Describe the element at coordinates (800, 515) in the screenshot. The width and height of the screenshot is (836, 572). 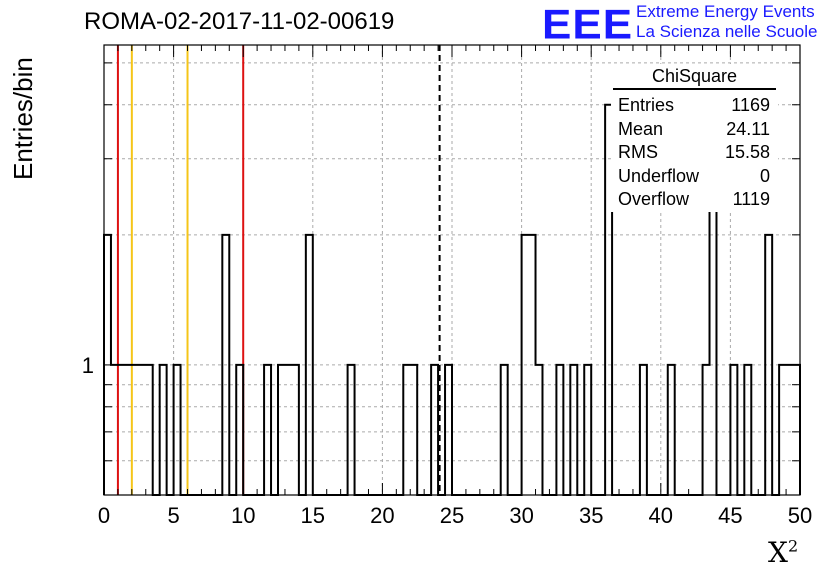
I see `x-tick-label: 50` at that location.